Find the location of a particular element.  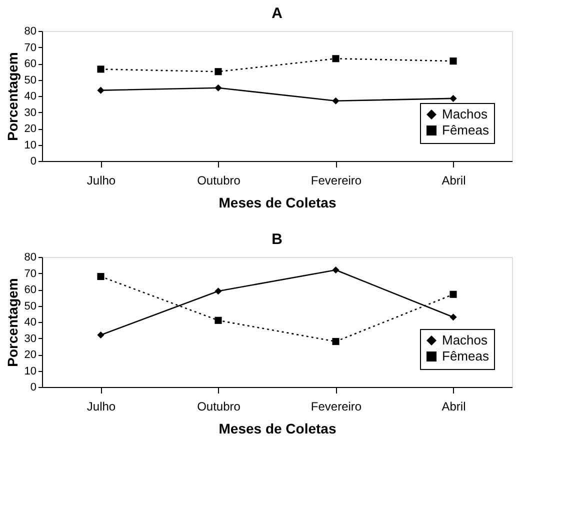

chart-title: B is located at coordinates (277, 239).